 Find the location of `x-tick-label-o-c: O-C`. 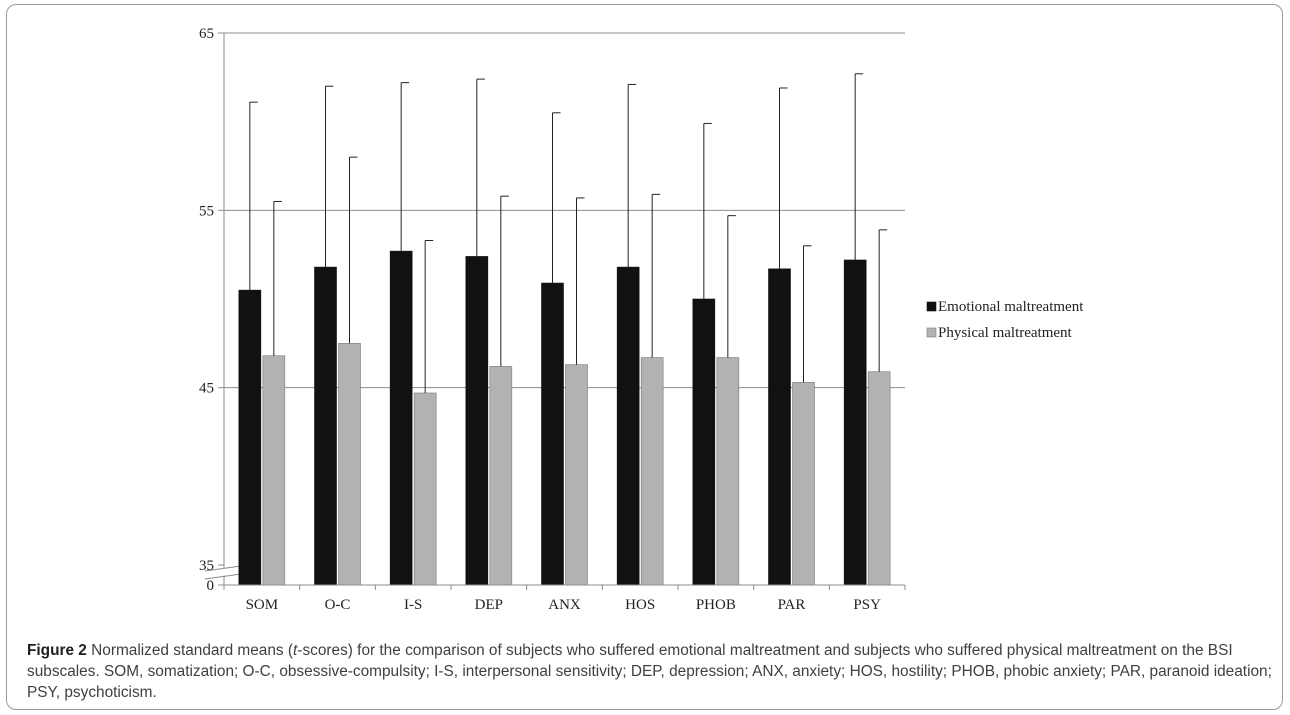

x-tick-label-o-c: O-C is located at coordinates (338, 605).